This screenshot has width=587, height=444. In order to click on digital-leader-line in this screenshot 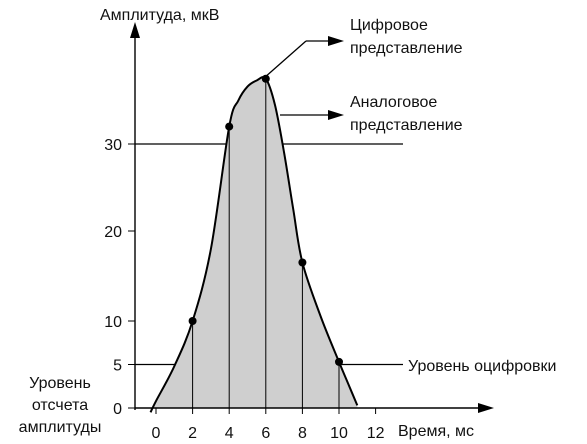, I will do `click(285, 59)`.